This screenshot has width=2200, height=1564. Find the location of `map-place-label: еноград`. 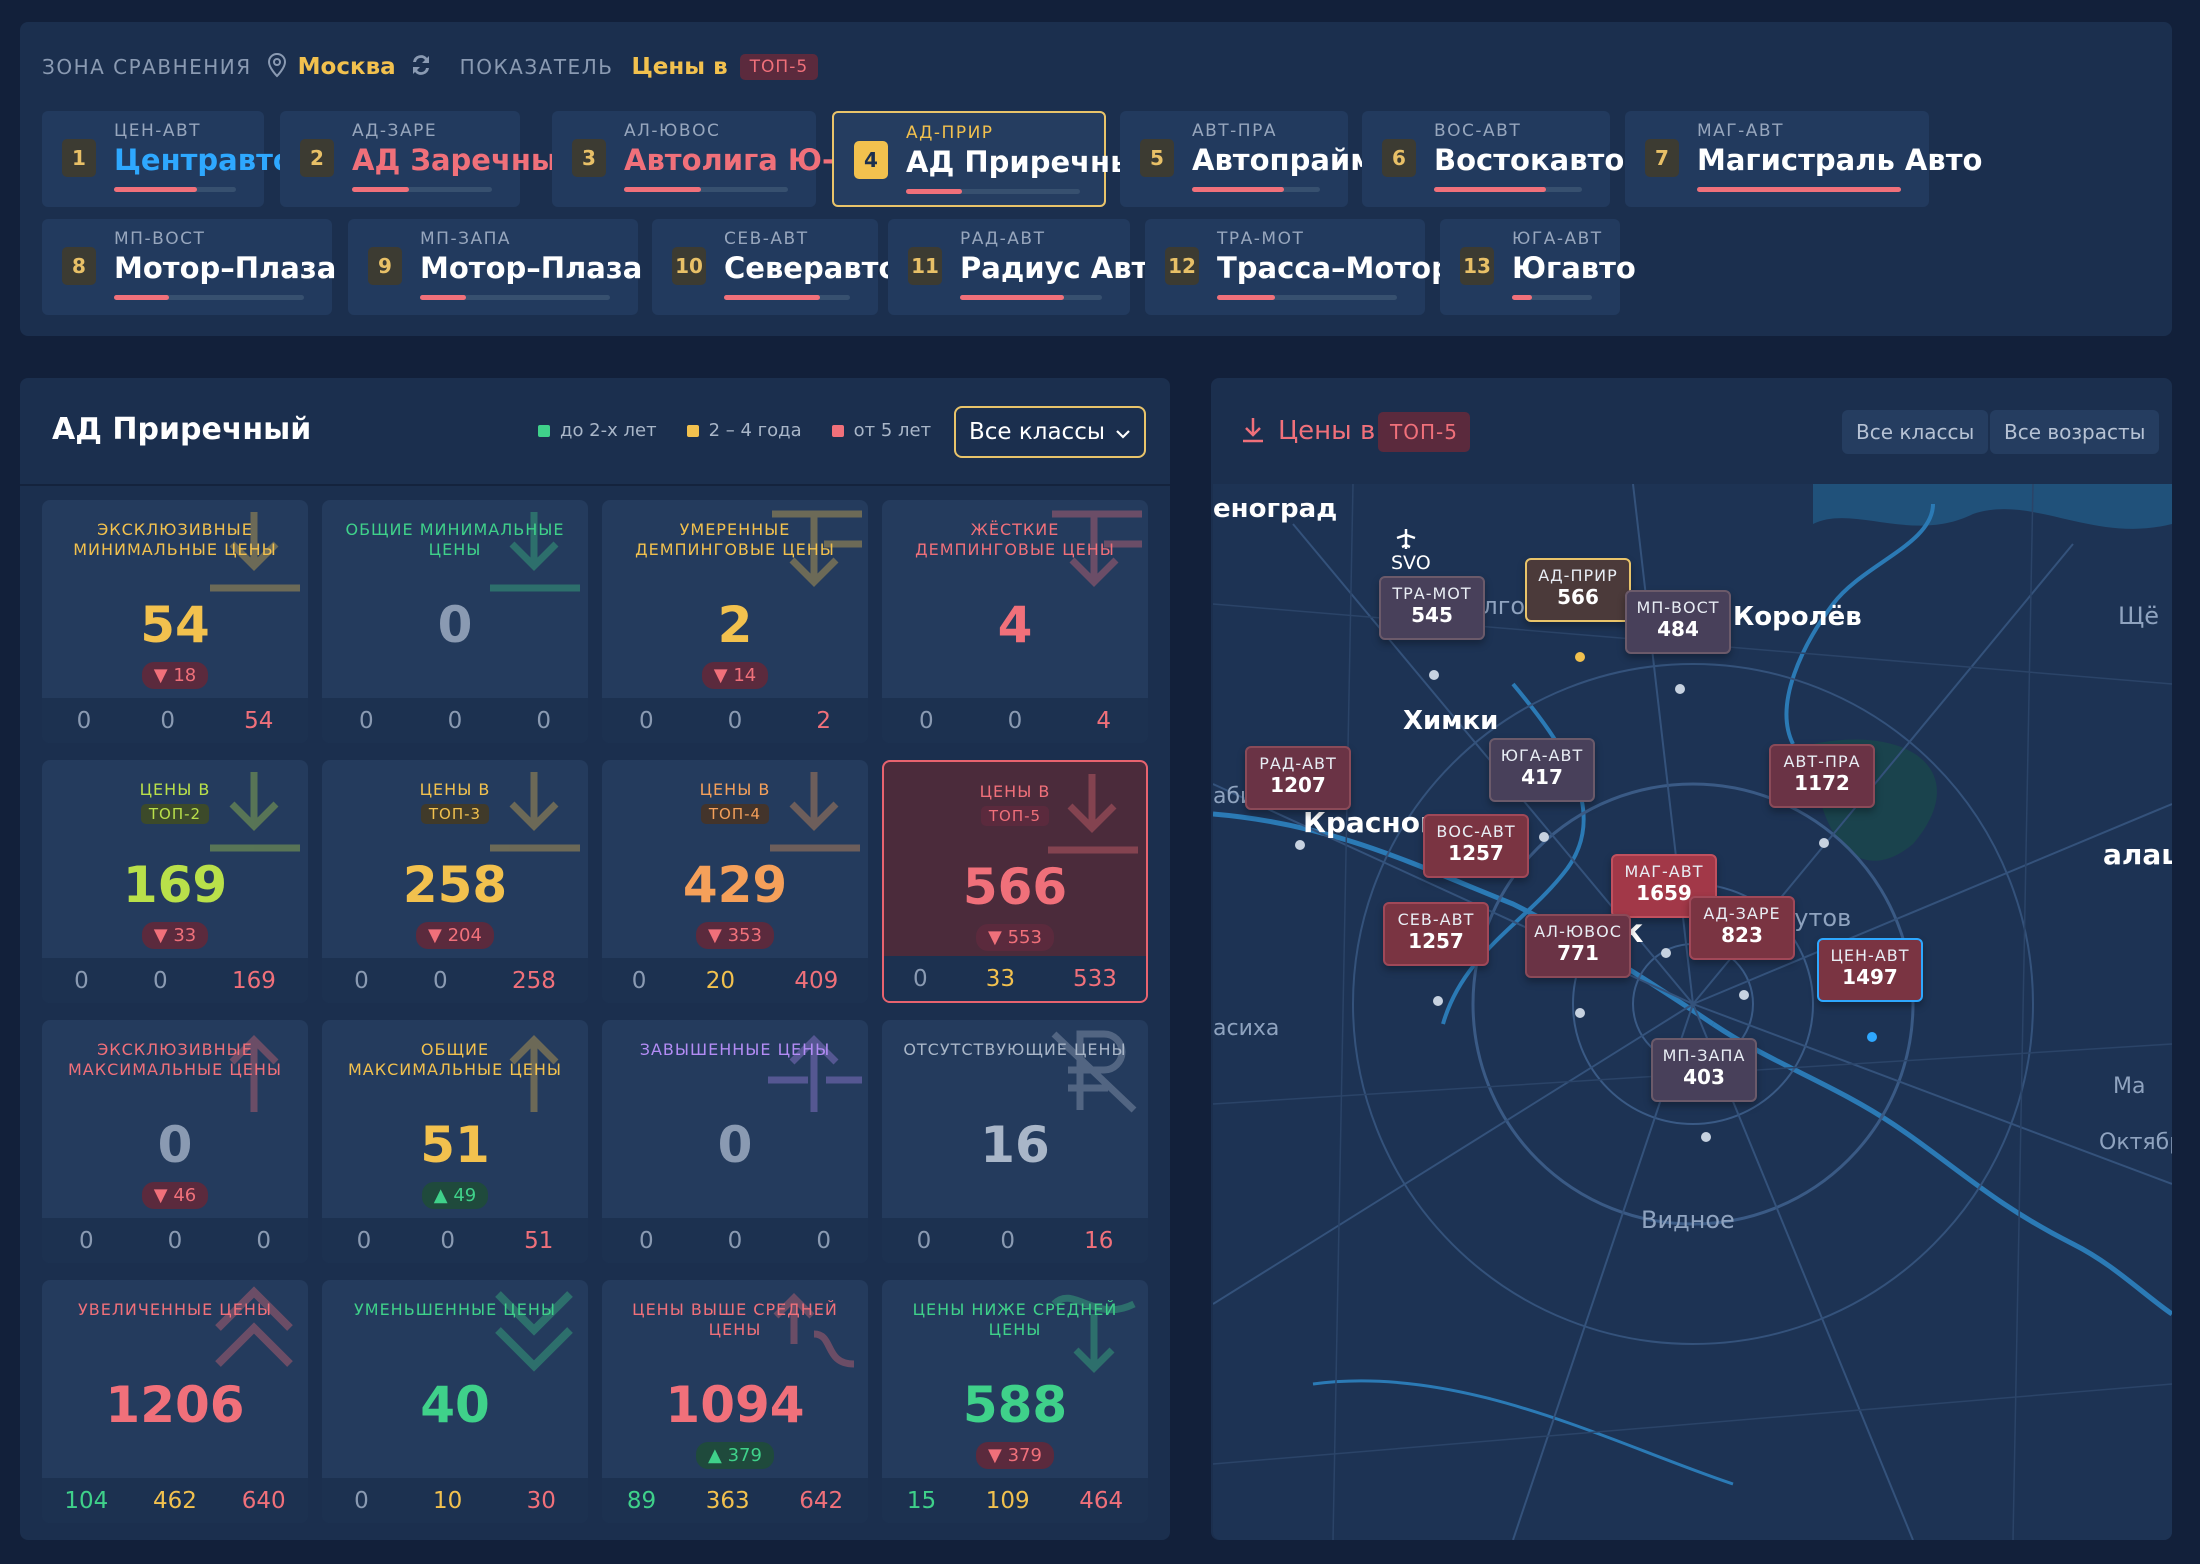

map-place-label: еноград is located at coordinates (1275, 509).